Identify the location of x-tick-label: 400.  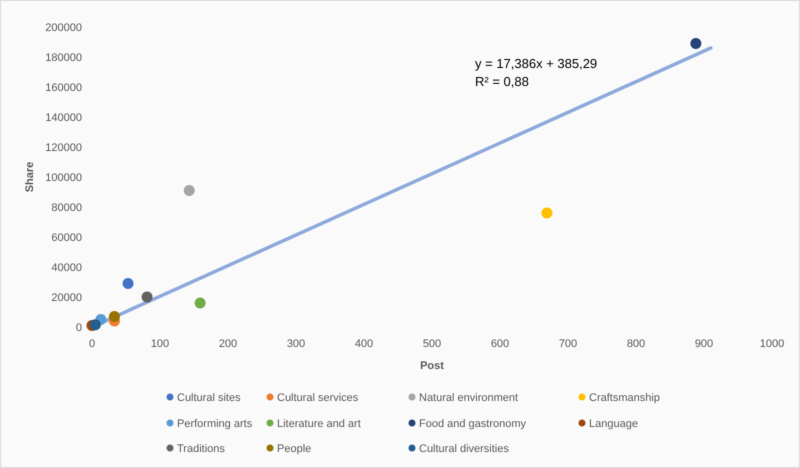
(364, 344).